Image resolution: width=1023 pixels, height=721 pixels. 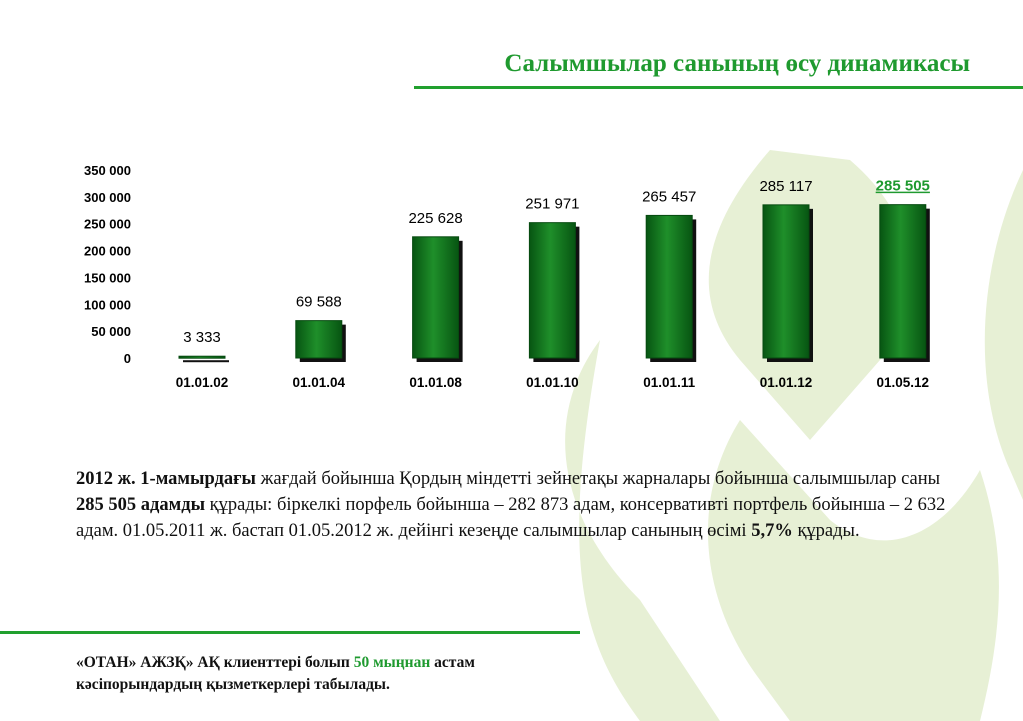 What do you see at coordinates (669, 196) in the screenshot?
I see `bar-value-label: 265 457` at bounding box center [669, 196].